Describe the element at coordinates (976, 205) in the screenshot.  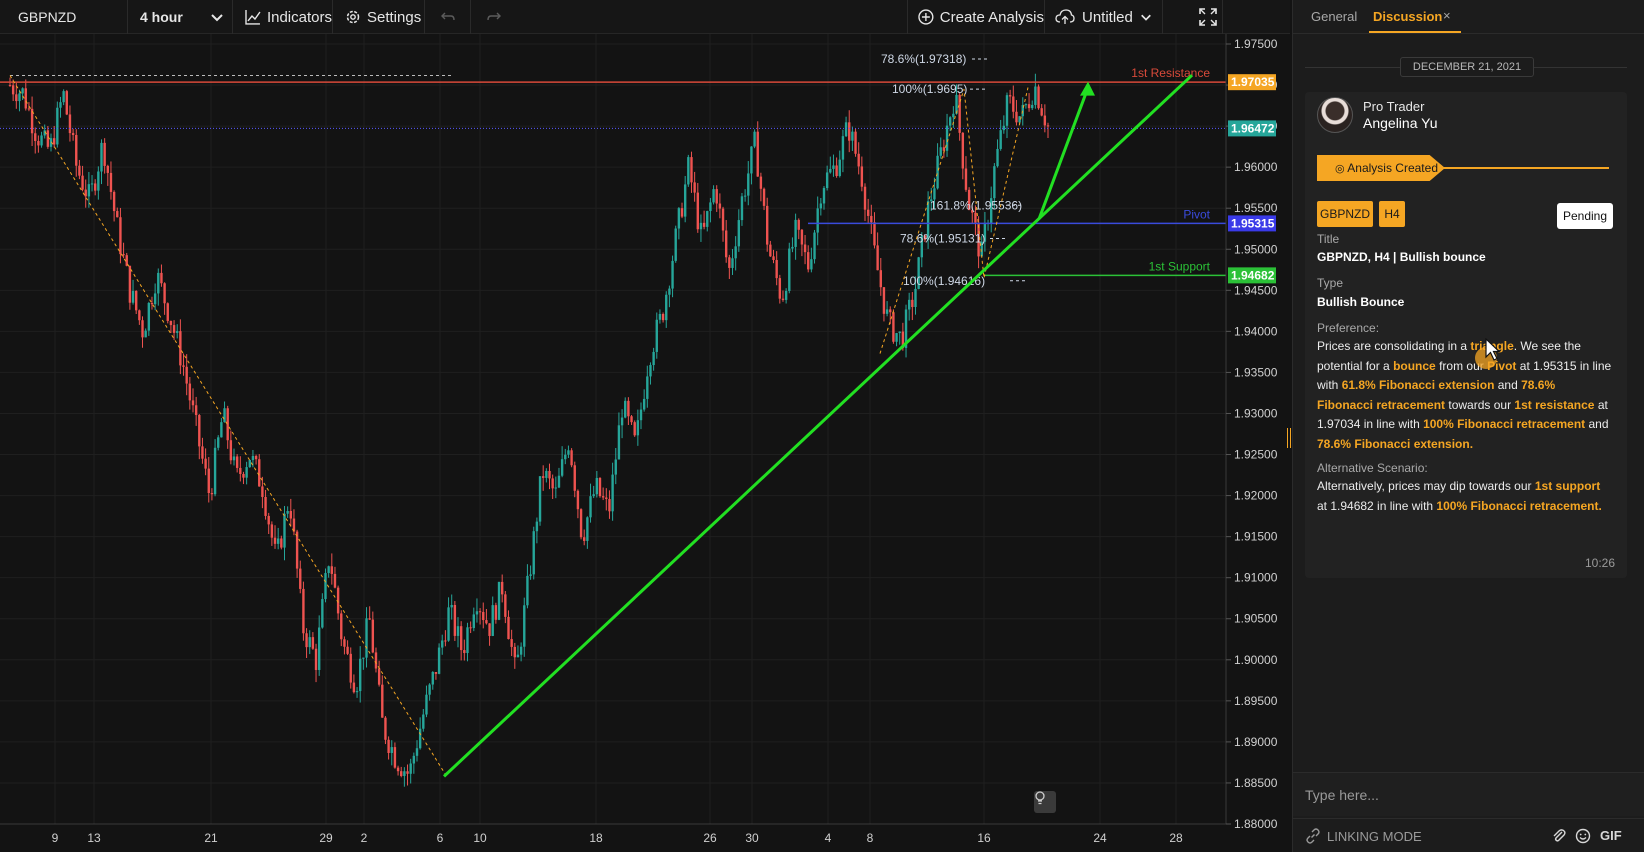
I see `fibonacci-label: 161.8%(1.95536)` at that location.